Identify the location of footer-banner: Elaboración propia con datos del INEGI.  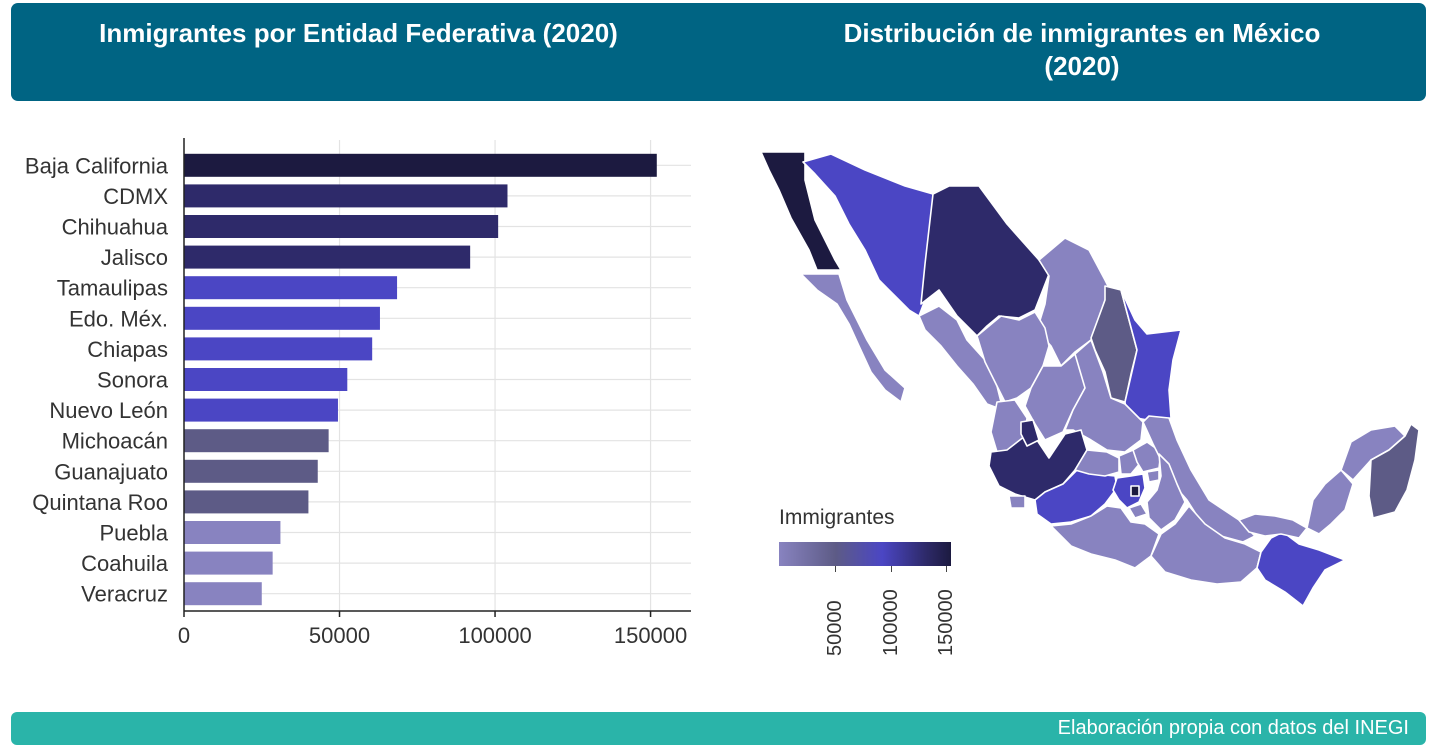
(718, 728).